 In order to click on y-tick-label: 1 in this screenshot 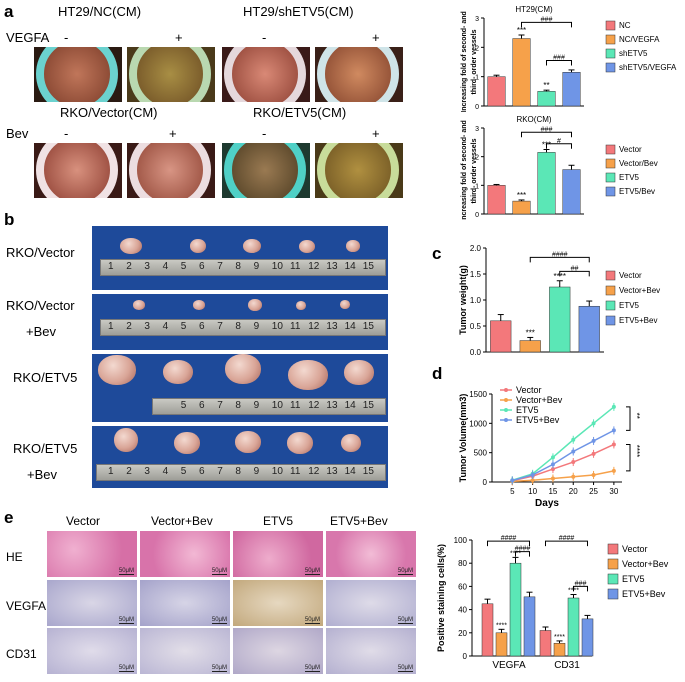, I will do `click(477, 186)`.